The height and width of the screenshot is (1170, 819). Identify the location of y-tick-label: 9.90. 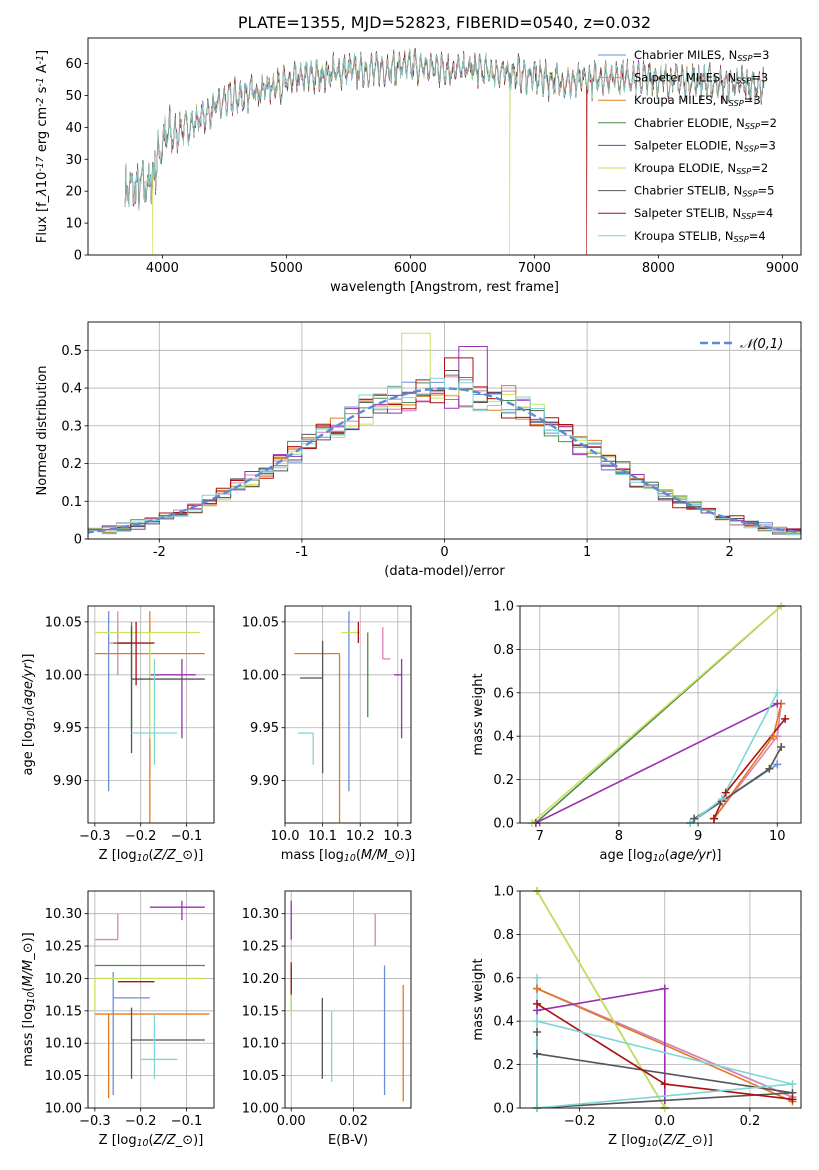
(67, 781).